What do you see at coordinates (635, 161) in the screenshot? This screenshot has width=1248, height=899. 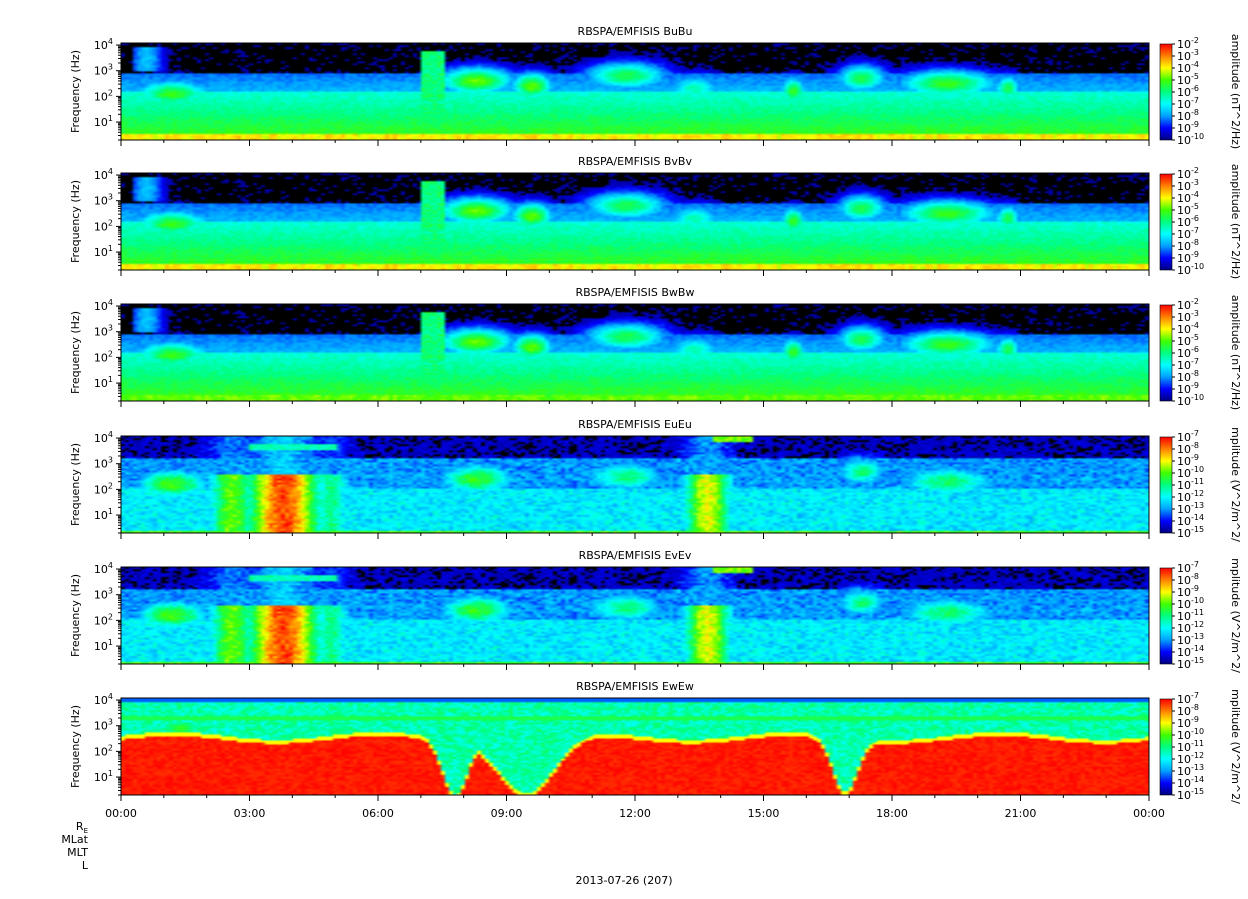 I see `panel-title: RBSPA/EMFISIS BvBv` at bounding box center [635, 161].